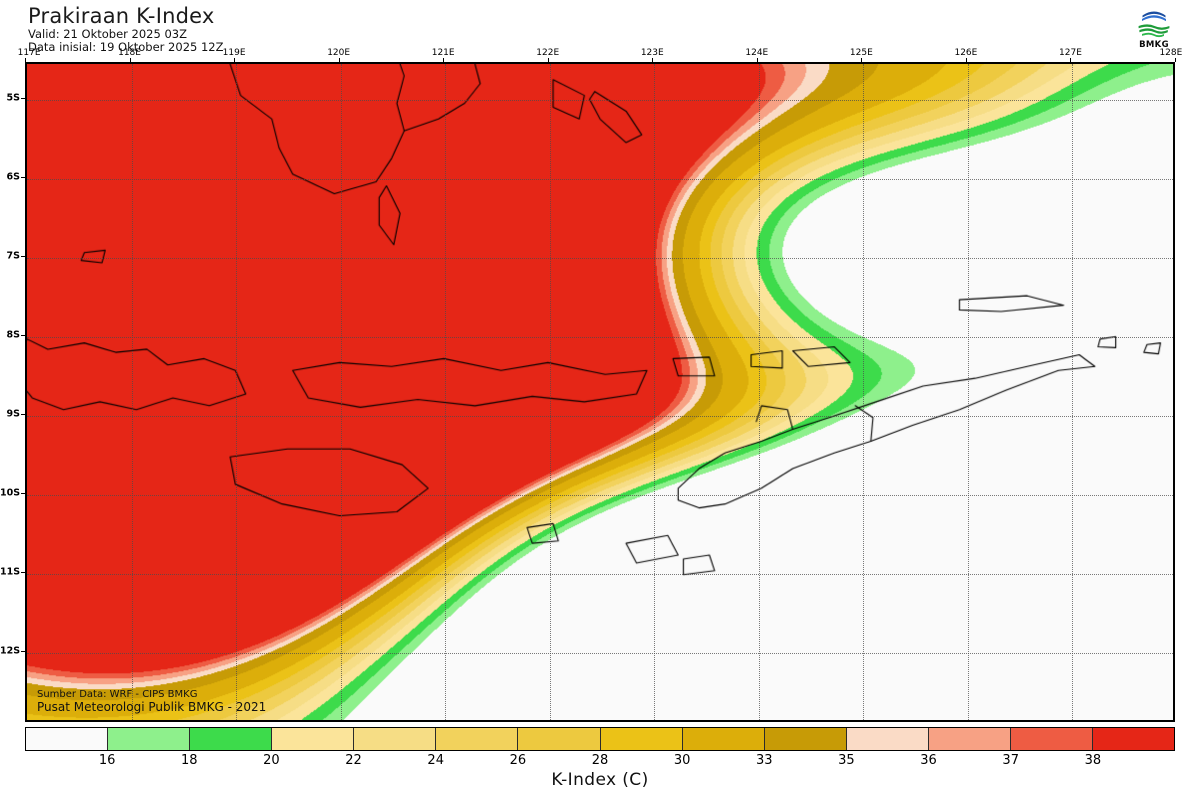 This screenshot has height=800, width=1200. Describe the element at coordinates (1154, 22) in the screenshot. I see `bmkg-logo-icon` at that location.